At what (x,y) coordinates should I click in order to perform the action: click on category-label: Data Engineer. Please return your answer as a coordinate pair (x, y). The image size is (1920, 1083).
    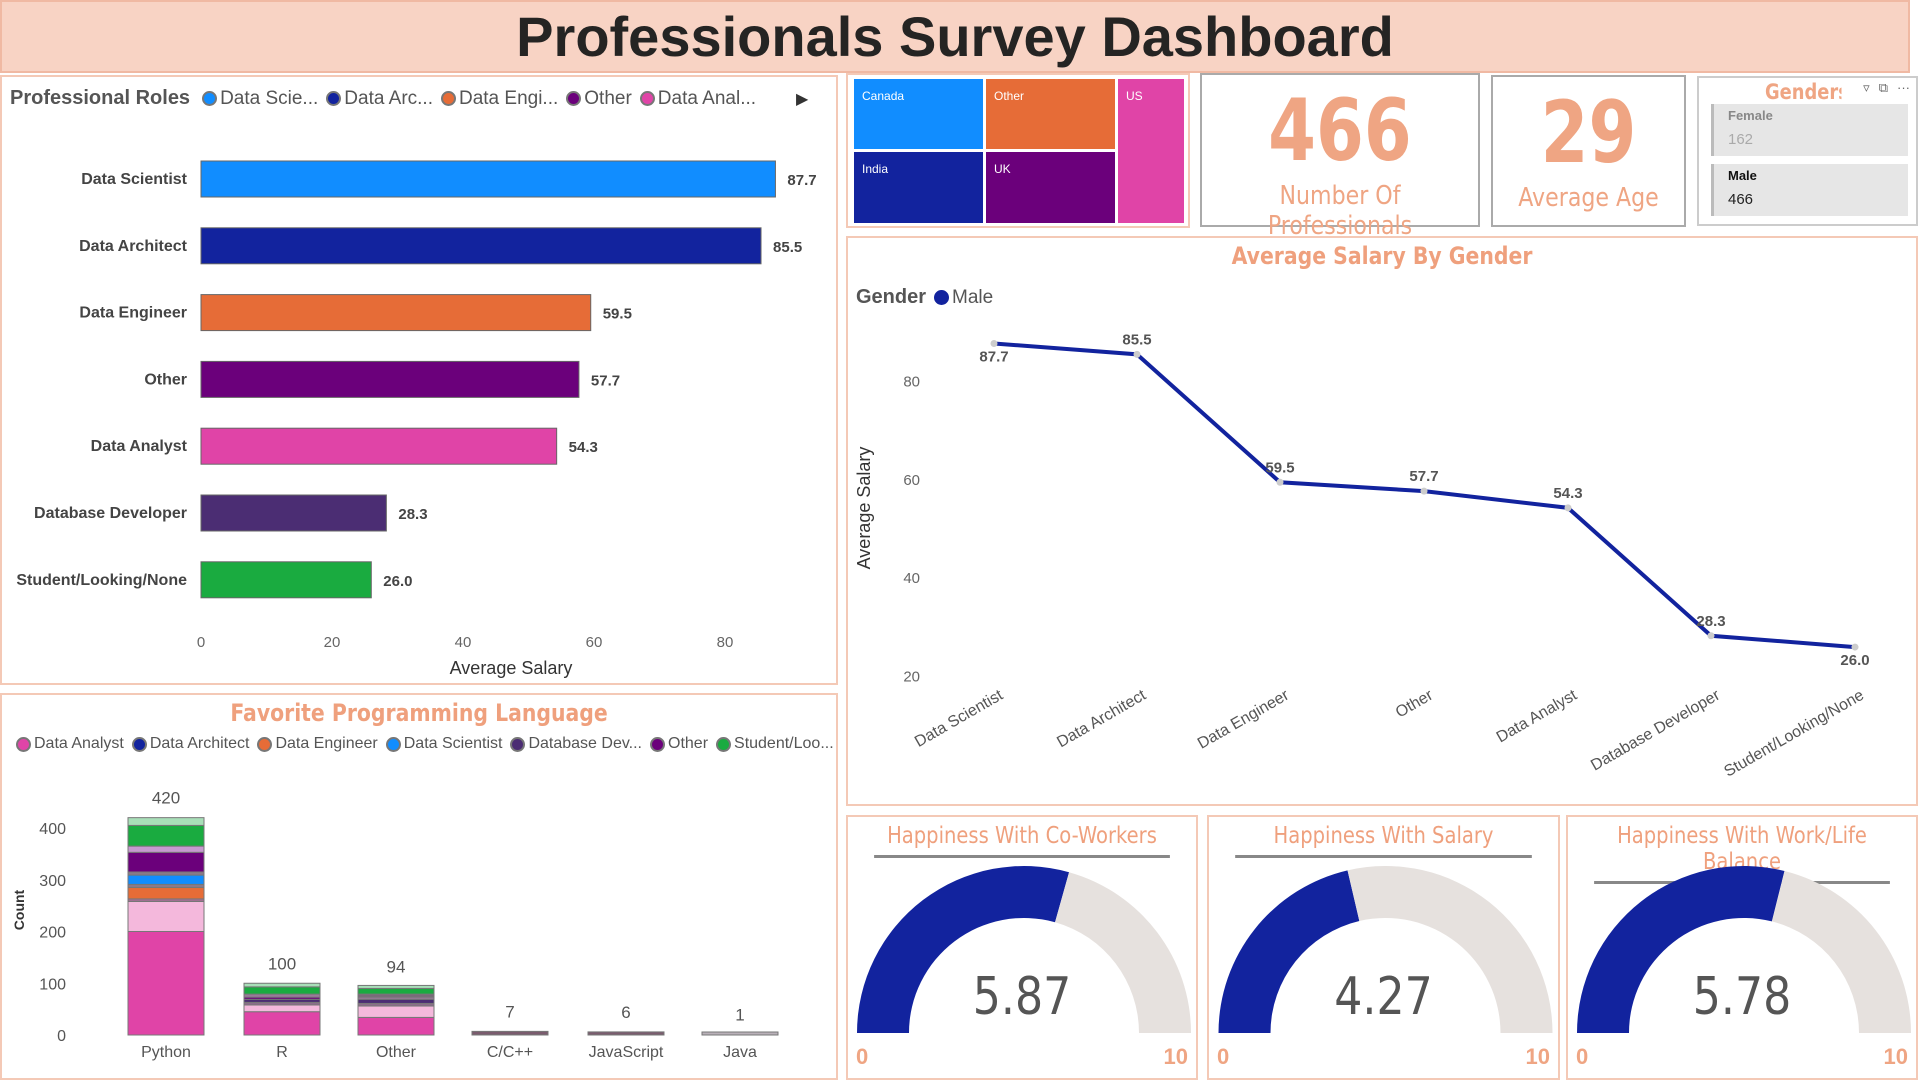
    Looking at the image, I should click on (133, 313).